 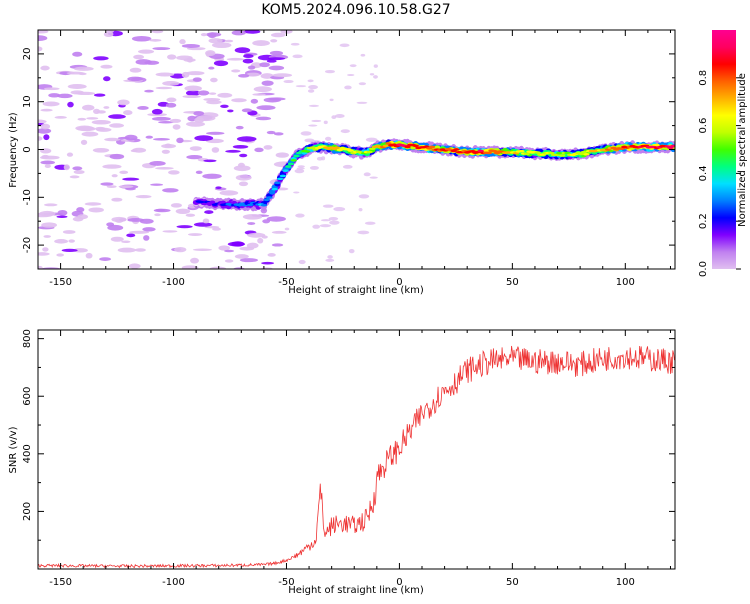 I want to click on colorbar-tick-label: 0.0, so click(x=703, y=269).